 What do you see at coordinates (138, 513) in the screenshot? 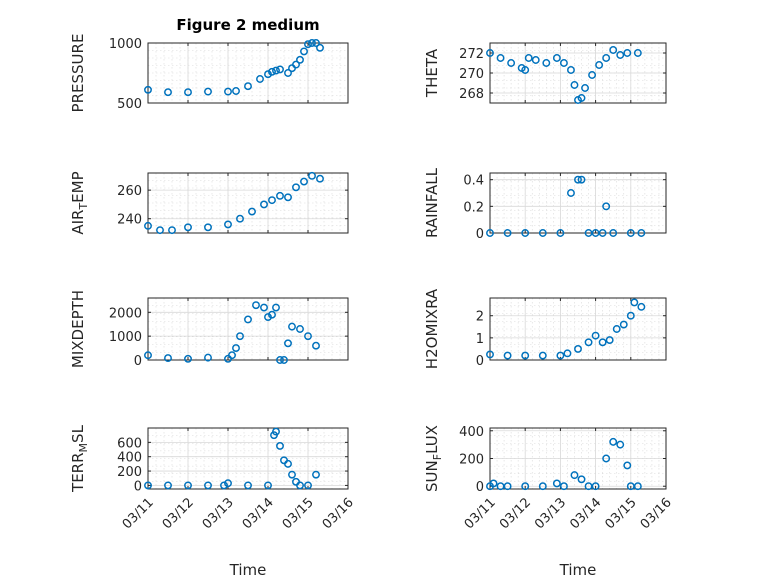
I see `x-tick-label: 03/11` at bounding box center [138, 513].